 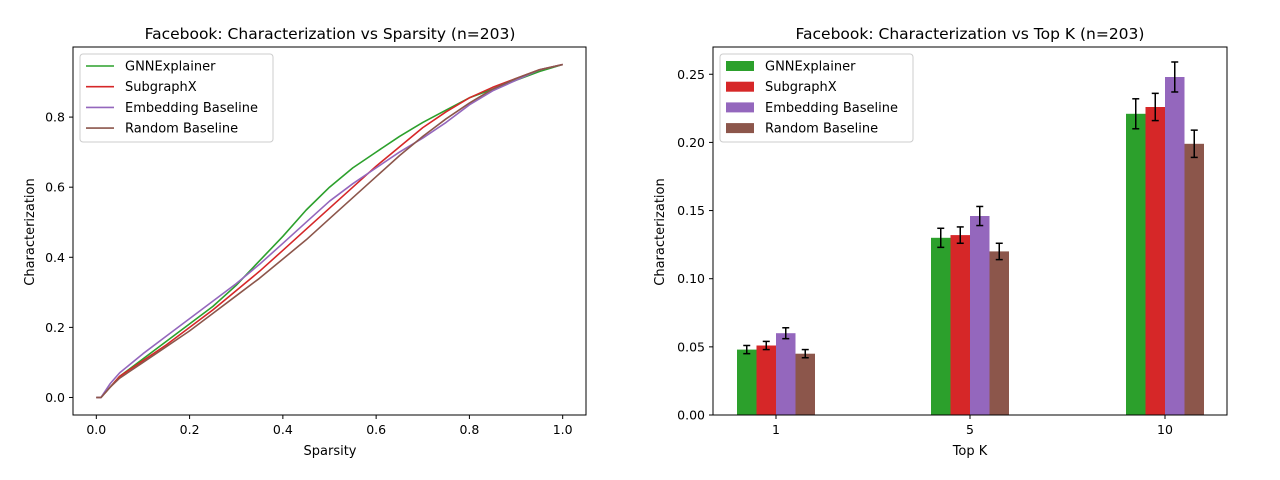 What do you see at coordinates (941, 326) in the screenshot?
I see `bar-gnnexplainer-k5` at bounding box center [941, 326].